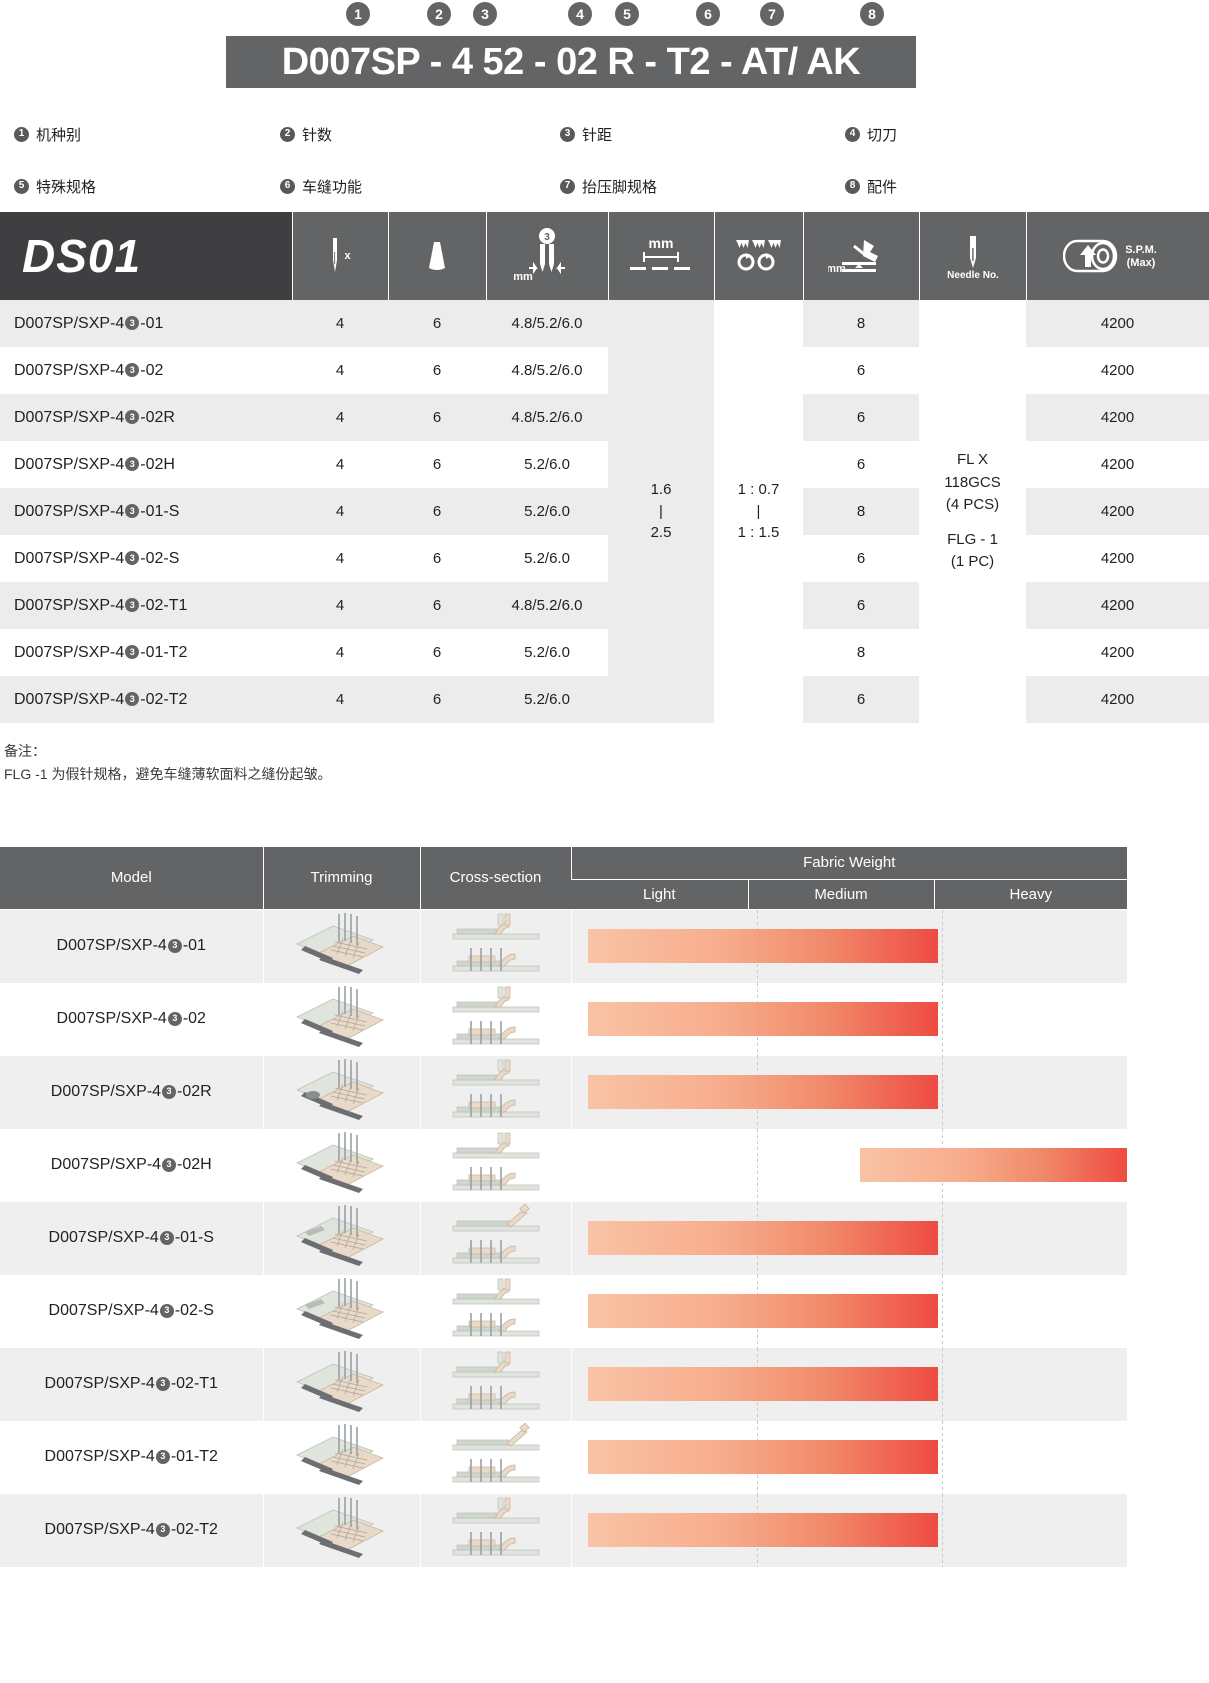 The width and height of the screenshot is (1209, 1683). Describe the element at coordinates (563, 1311) in the screenshot. I see `fabric-table-row: D007SP/SXP-4 3 -02-S` at that location.